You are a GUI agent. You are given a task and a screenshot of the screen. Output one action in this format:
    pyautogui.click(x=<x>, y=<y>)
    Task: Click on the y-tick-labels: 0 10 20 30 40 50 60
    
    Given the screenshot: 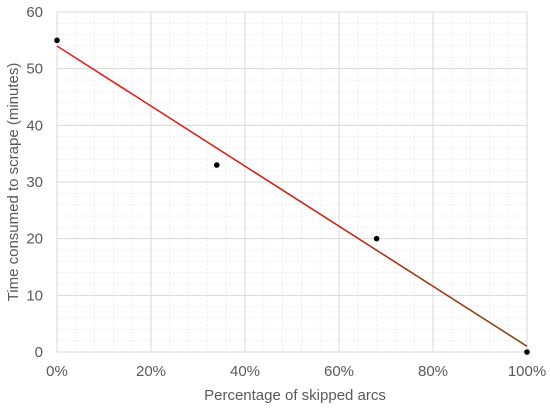 What is the action you would take?
    pyautogui.click(x=34, y=182)
    